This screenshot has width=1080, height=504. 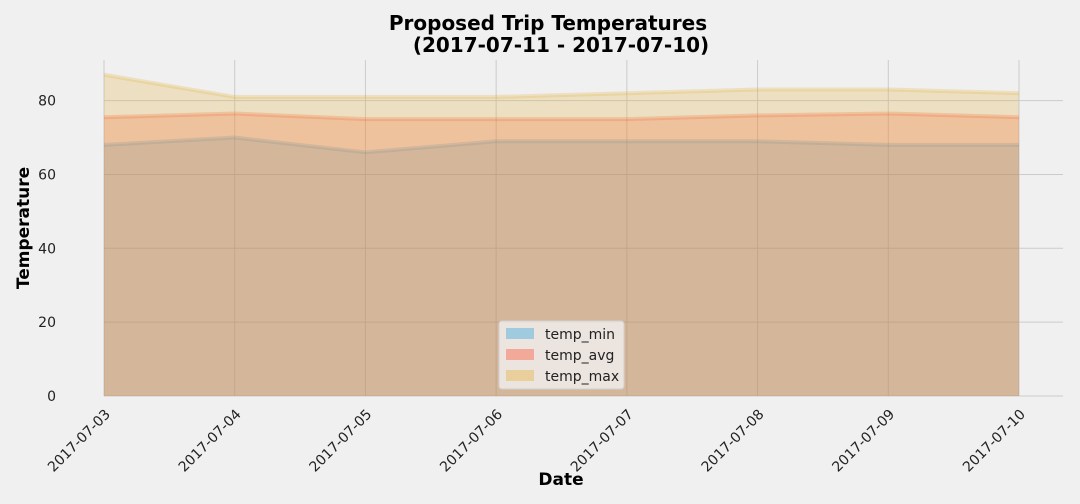 What do you see at coordinates (733, 441) in the screenshot?
I see `x-tick-label: 2017-07-08` at bounding box center [733, 441].